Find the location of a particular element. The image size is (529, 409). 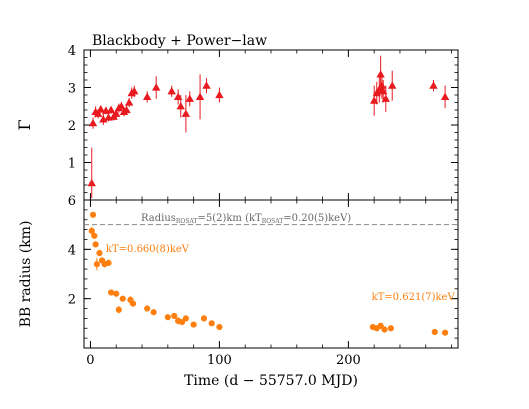

rosat-reference-label: RadiusROSAT=5(2)km (kTROSAT=0.20(5)keV) is located at coordinates (246, 219).